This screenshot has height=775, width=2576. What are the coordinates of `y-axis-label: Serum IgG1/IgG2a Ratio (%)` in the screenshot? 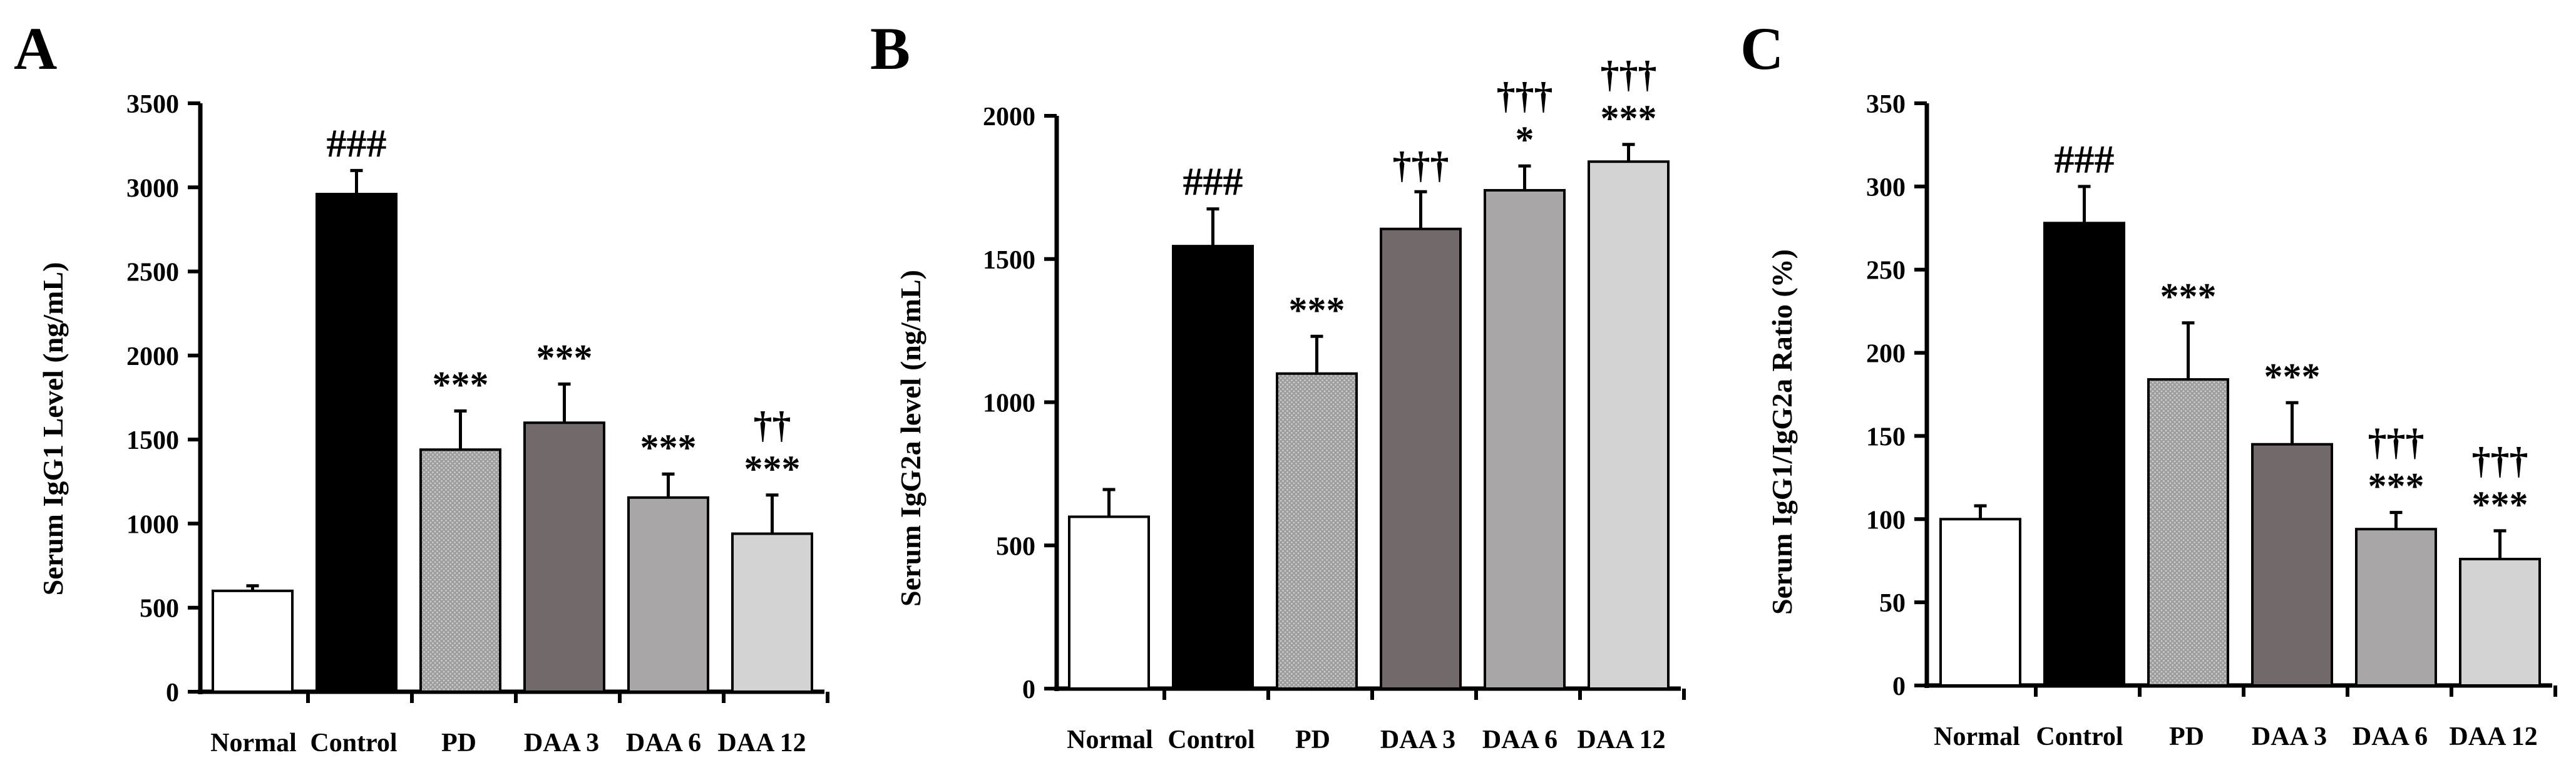 It's located at (1782, 432).